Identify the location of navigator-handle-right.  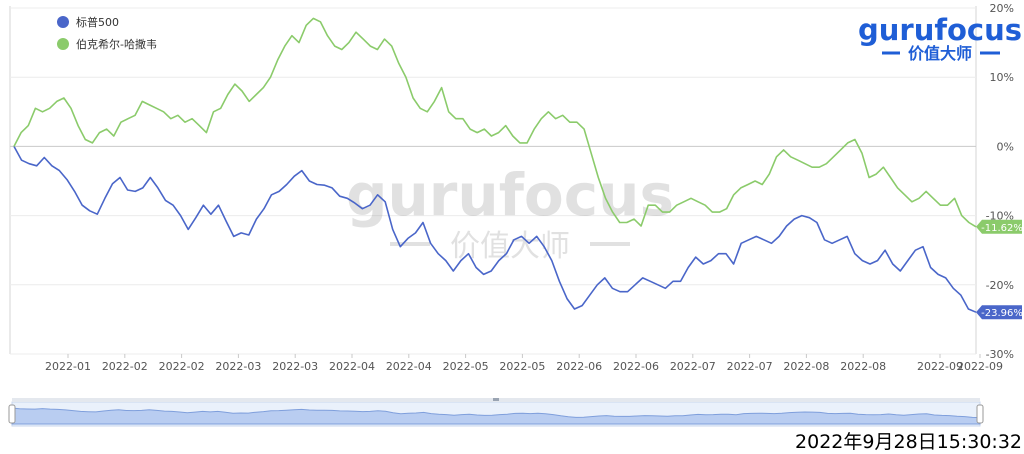
(980, 414).